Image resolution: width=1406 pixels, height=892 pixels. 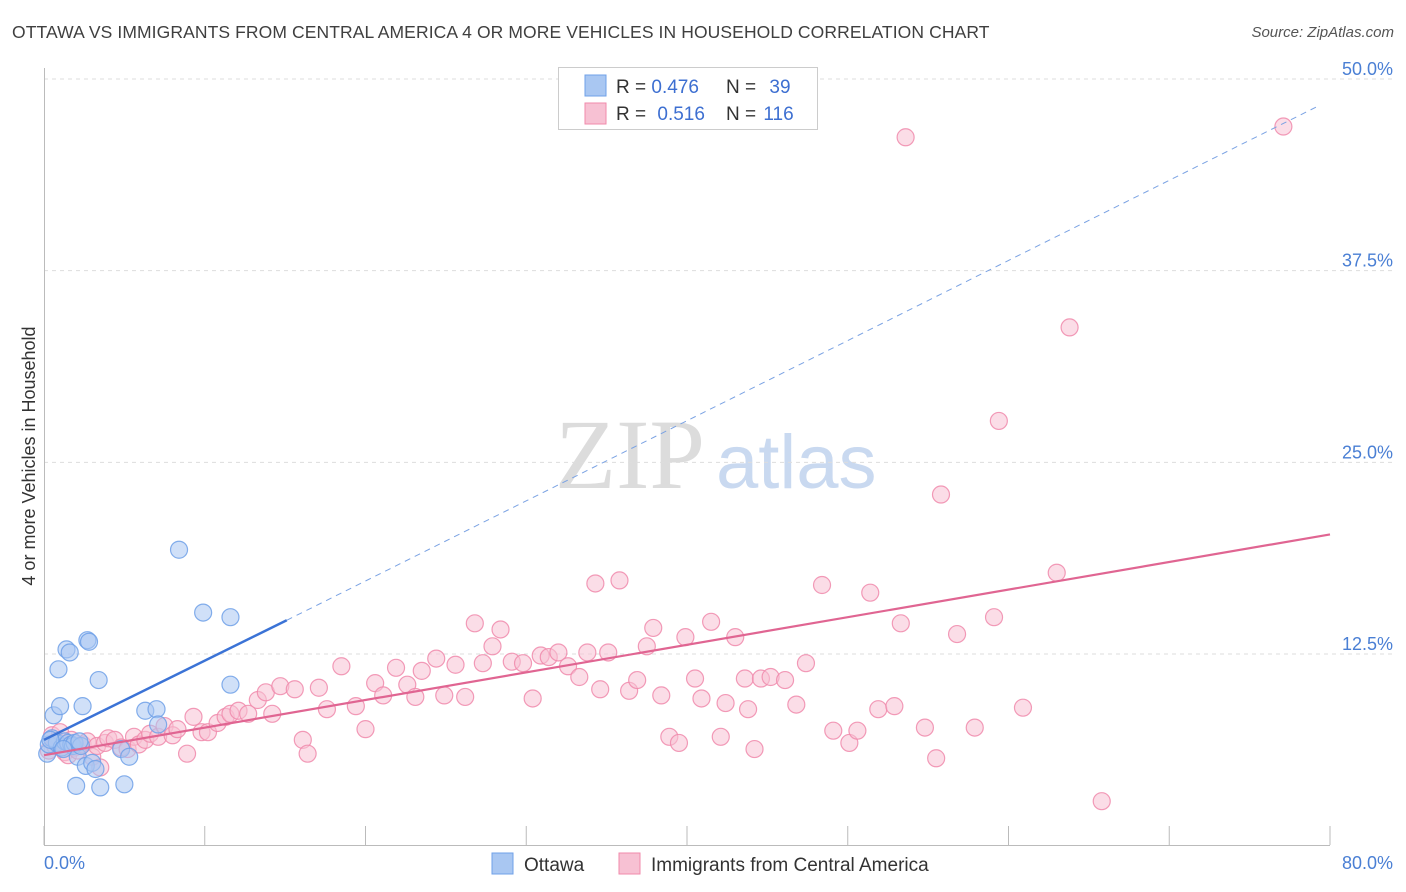 What do you see at coordinates (1367, 452) in the screenshot?
I see `y-tick-label: 25.0%` at bounding box center [1367, 452].